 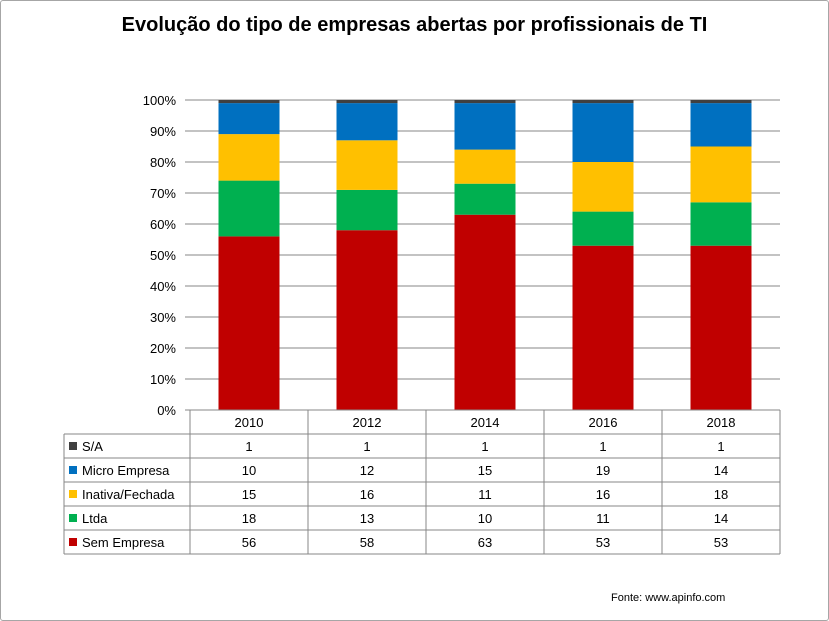 What do you see at coordinates (249, 208) in the screenshot?
I see `bar-ltda-2010` at bounding box center [249, 208].